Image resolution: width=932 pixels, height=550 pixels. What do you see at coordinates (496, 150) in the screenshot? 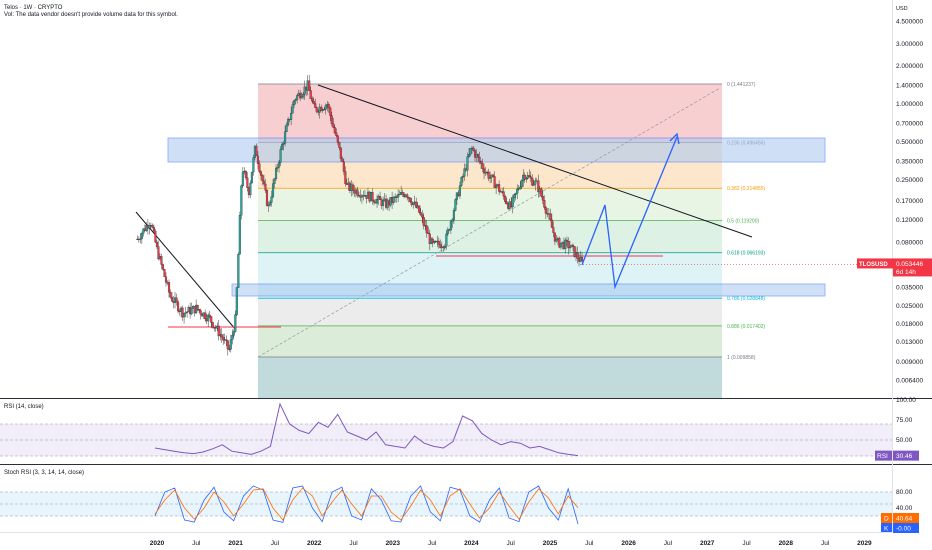
I see `resistance-zone` at bounding box center [496, 150].